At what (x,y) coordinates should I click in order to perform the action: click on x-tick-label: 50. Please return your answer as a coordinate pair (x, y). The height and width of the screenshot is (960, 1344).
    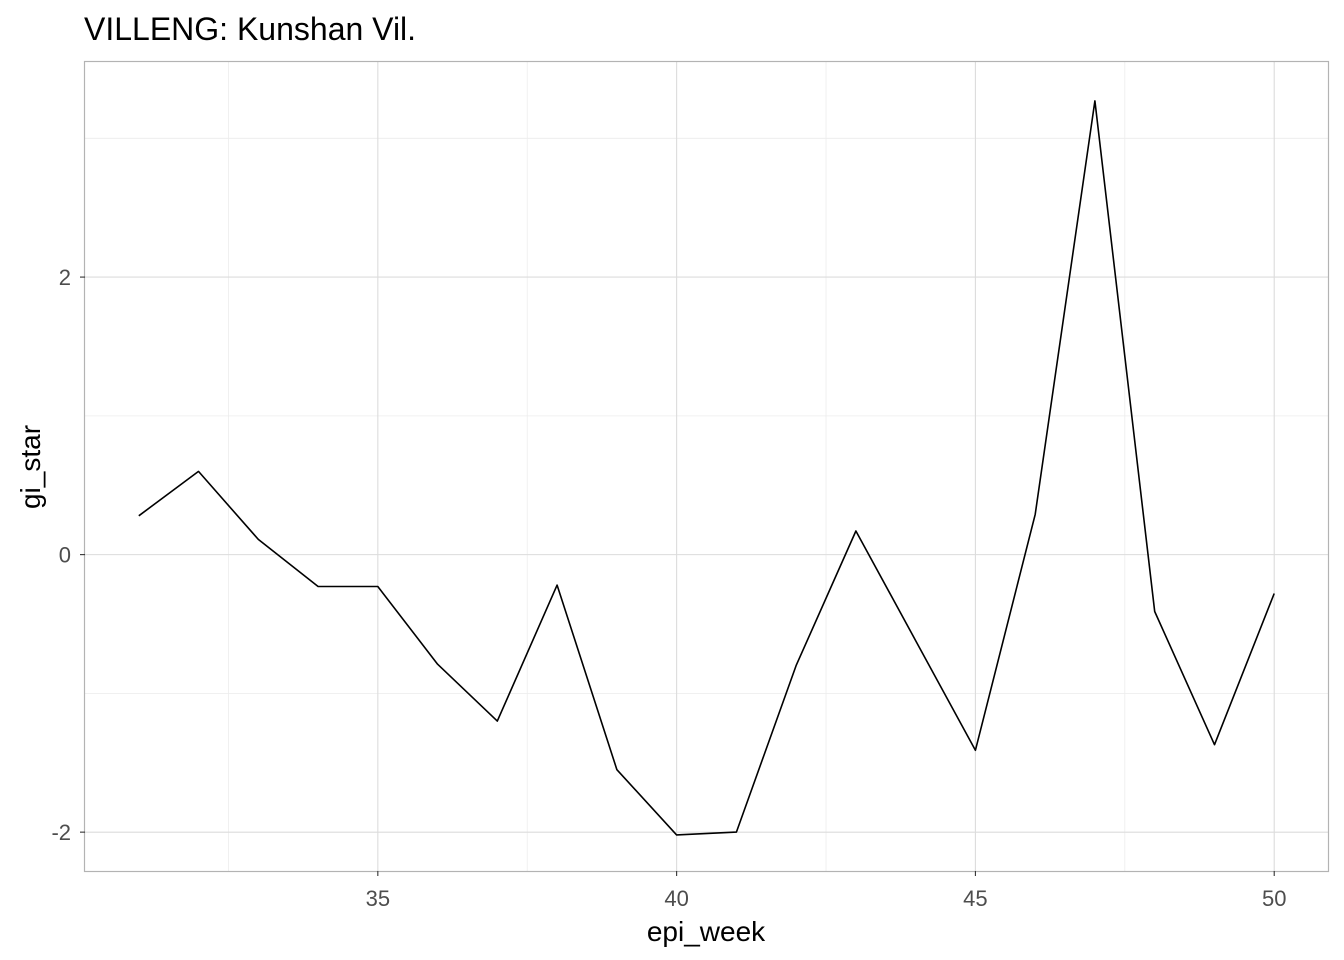
    Looking at the image, I should click on (1274, 898).